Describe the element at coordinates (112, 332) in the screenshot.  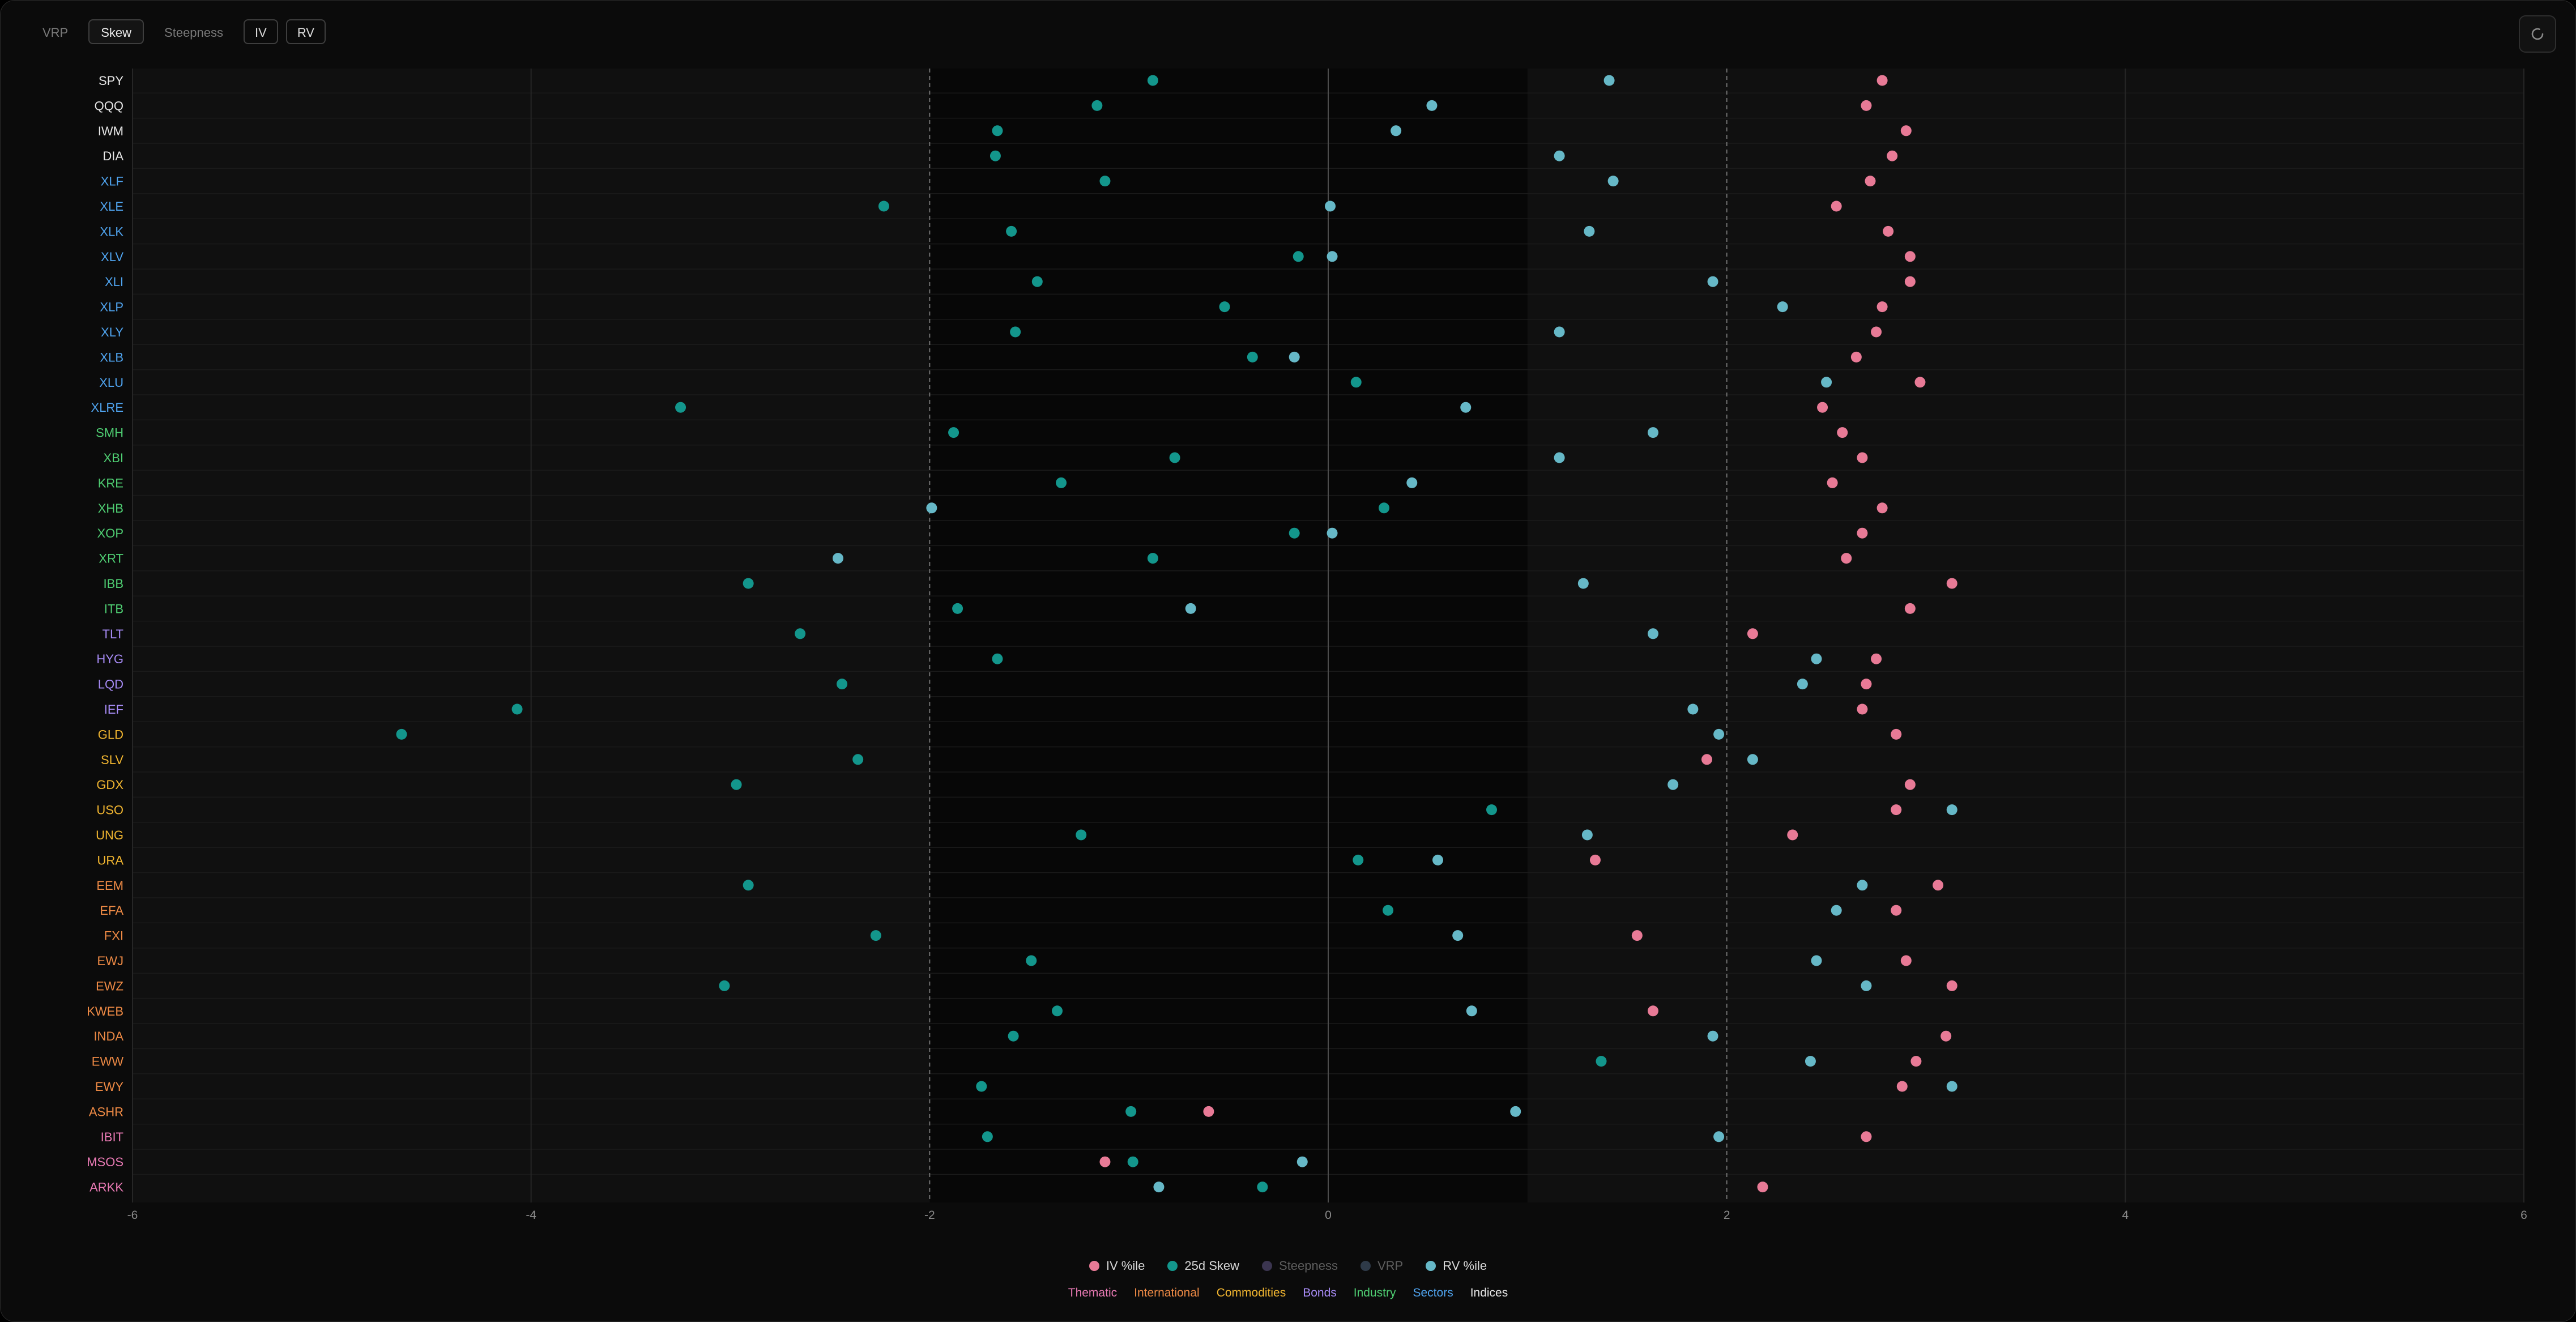
I see `row-label-xly: XLY` at that location.